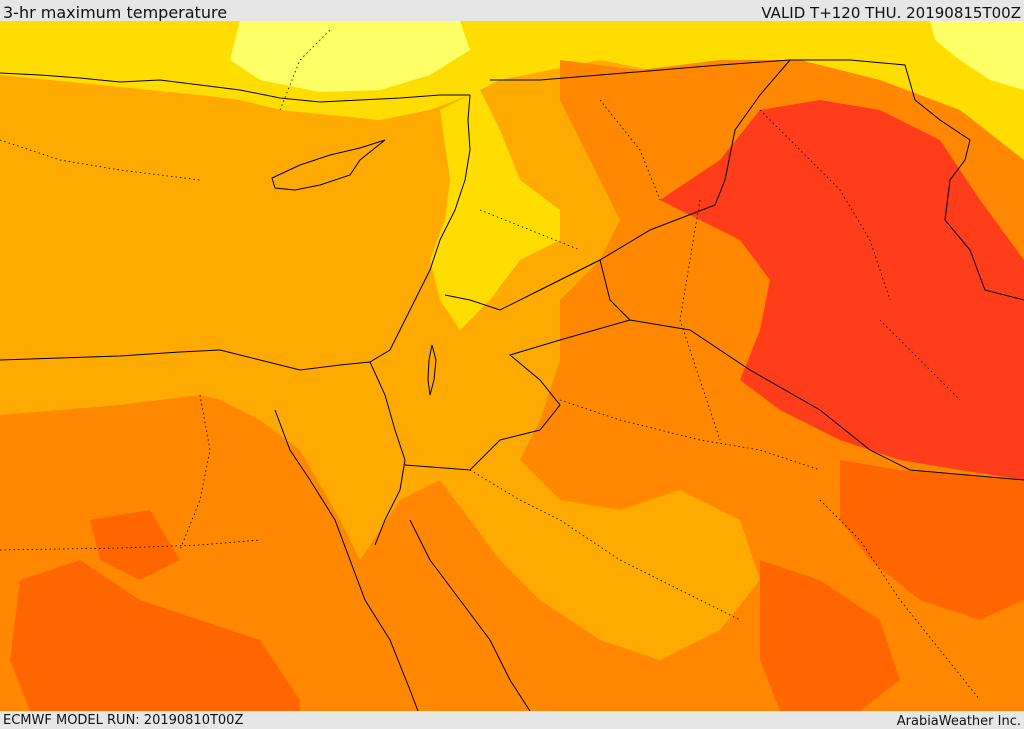  I want to click on map-title: 3-hr maximum temperature, so click(115, 12).